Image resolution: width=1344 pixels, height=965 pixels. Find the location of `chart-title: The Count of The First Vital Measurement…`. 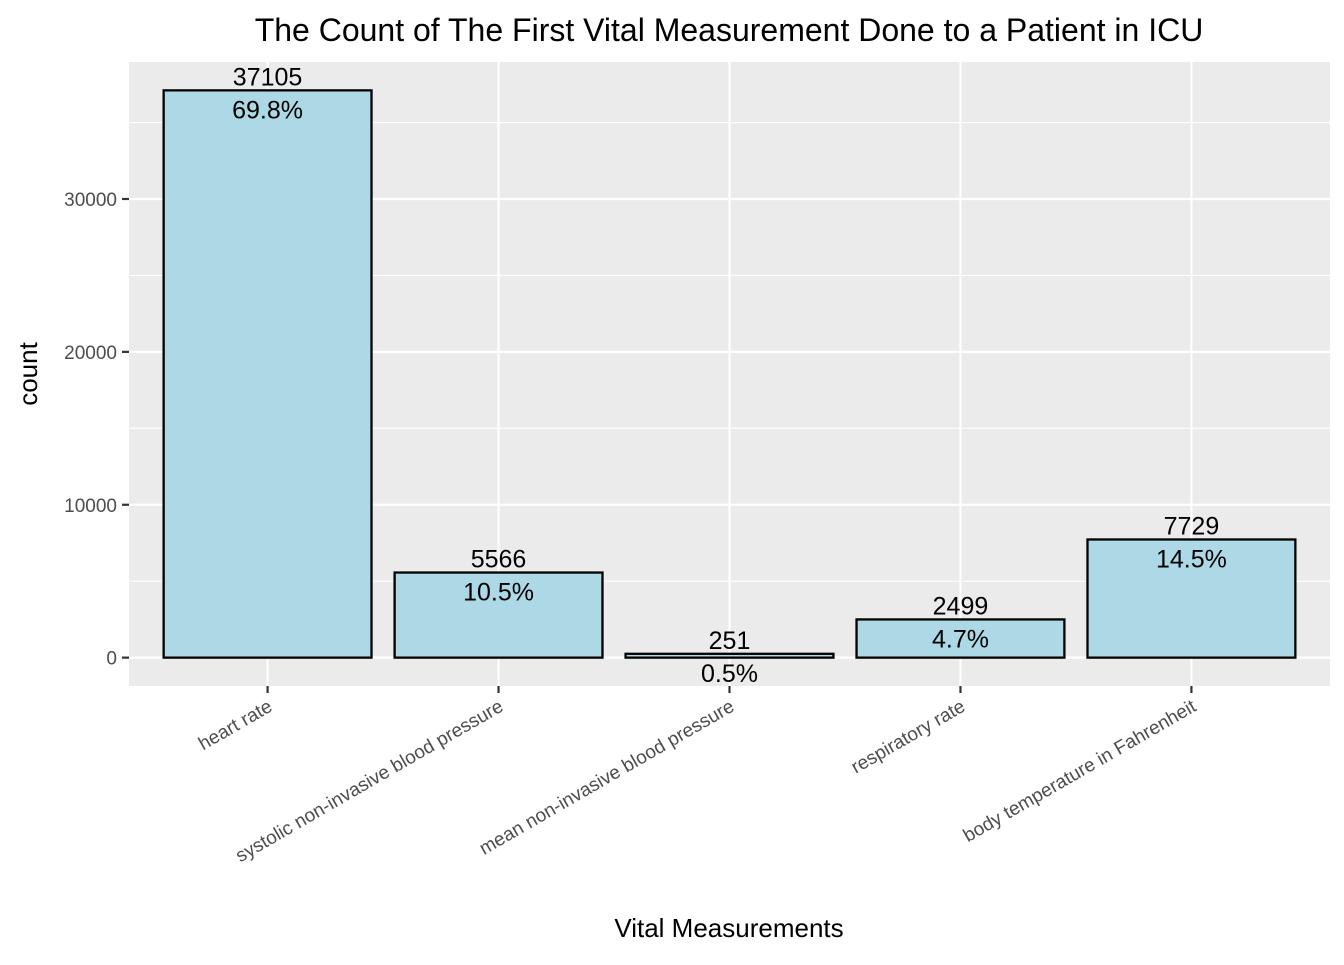

chart-title: The Count of The First Vital Measurement… is located at coordinates (729, 30).